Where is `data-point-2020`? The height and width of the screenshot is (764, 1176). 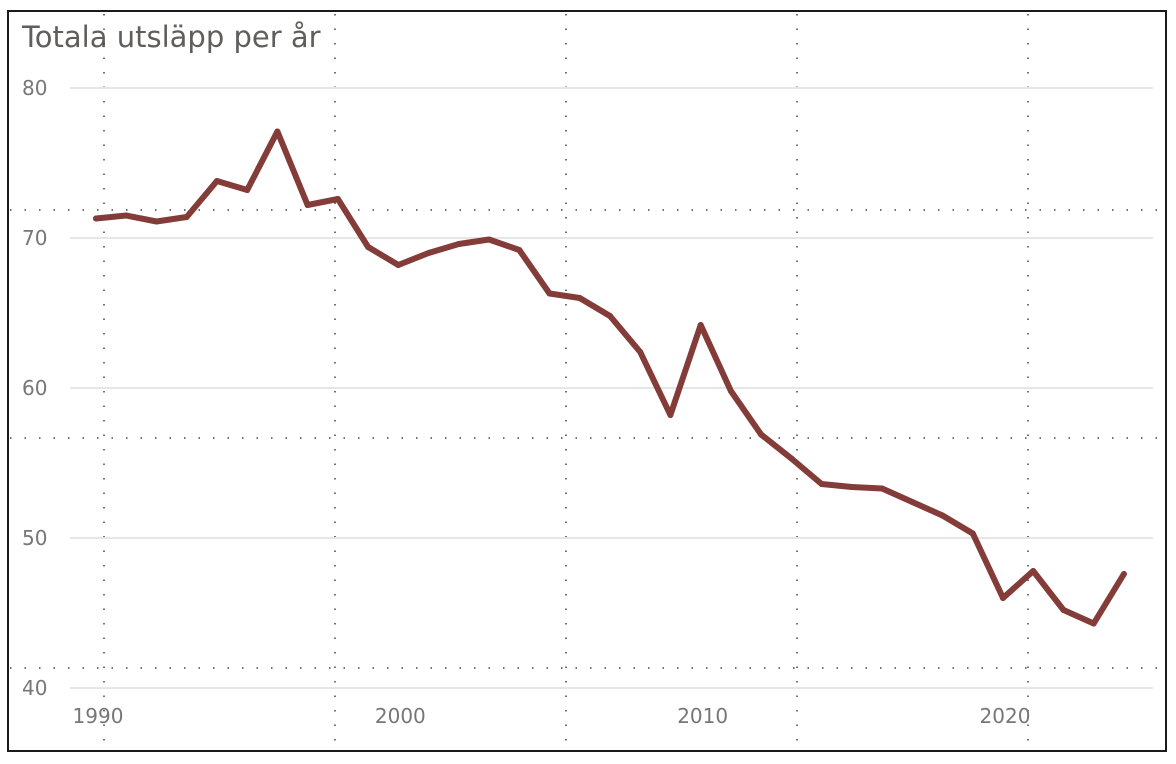 data-point-2020 is located at coordinates (1003, 598).